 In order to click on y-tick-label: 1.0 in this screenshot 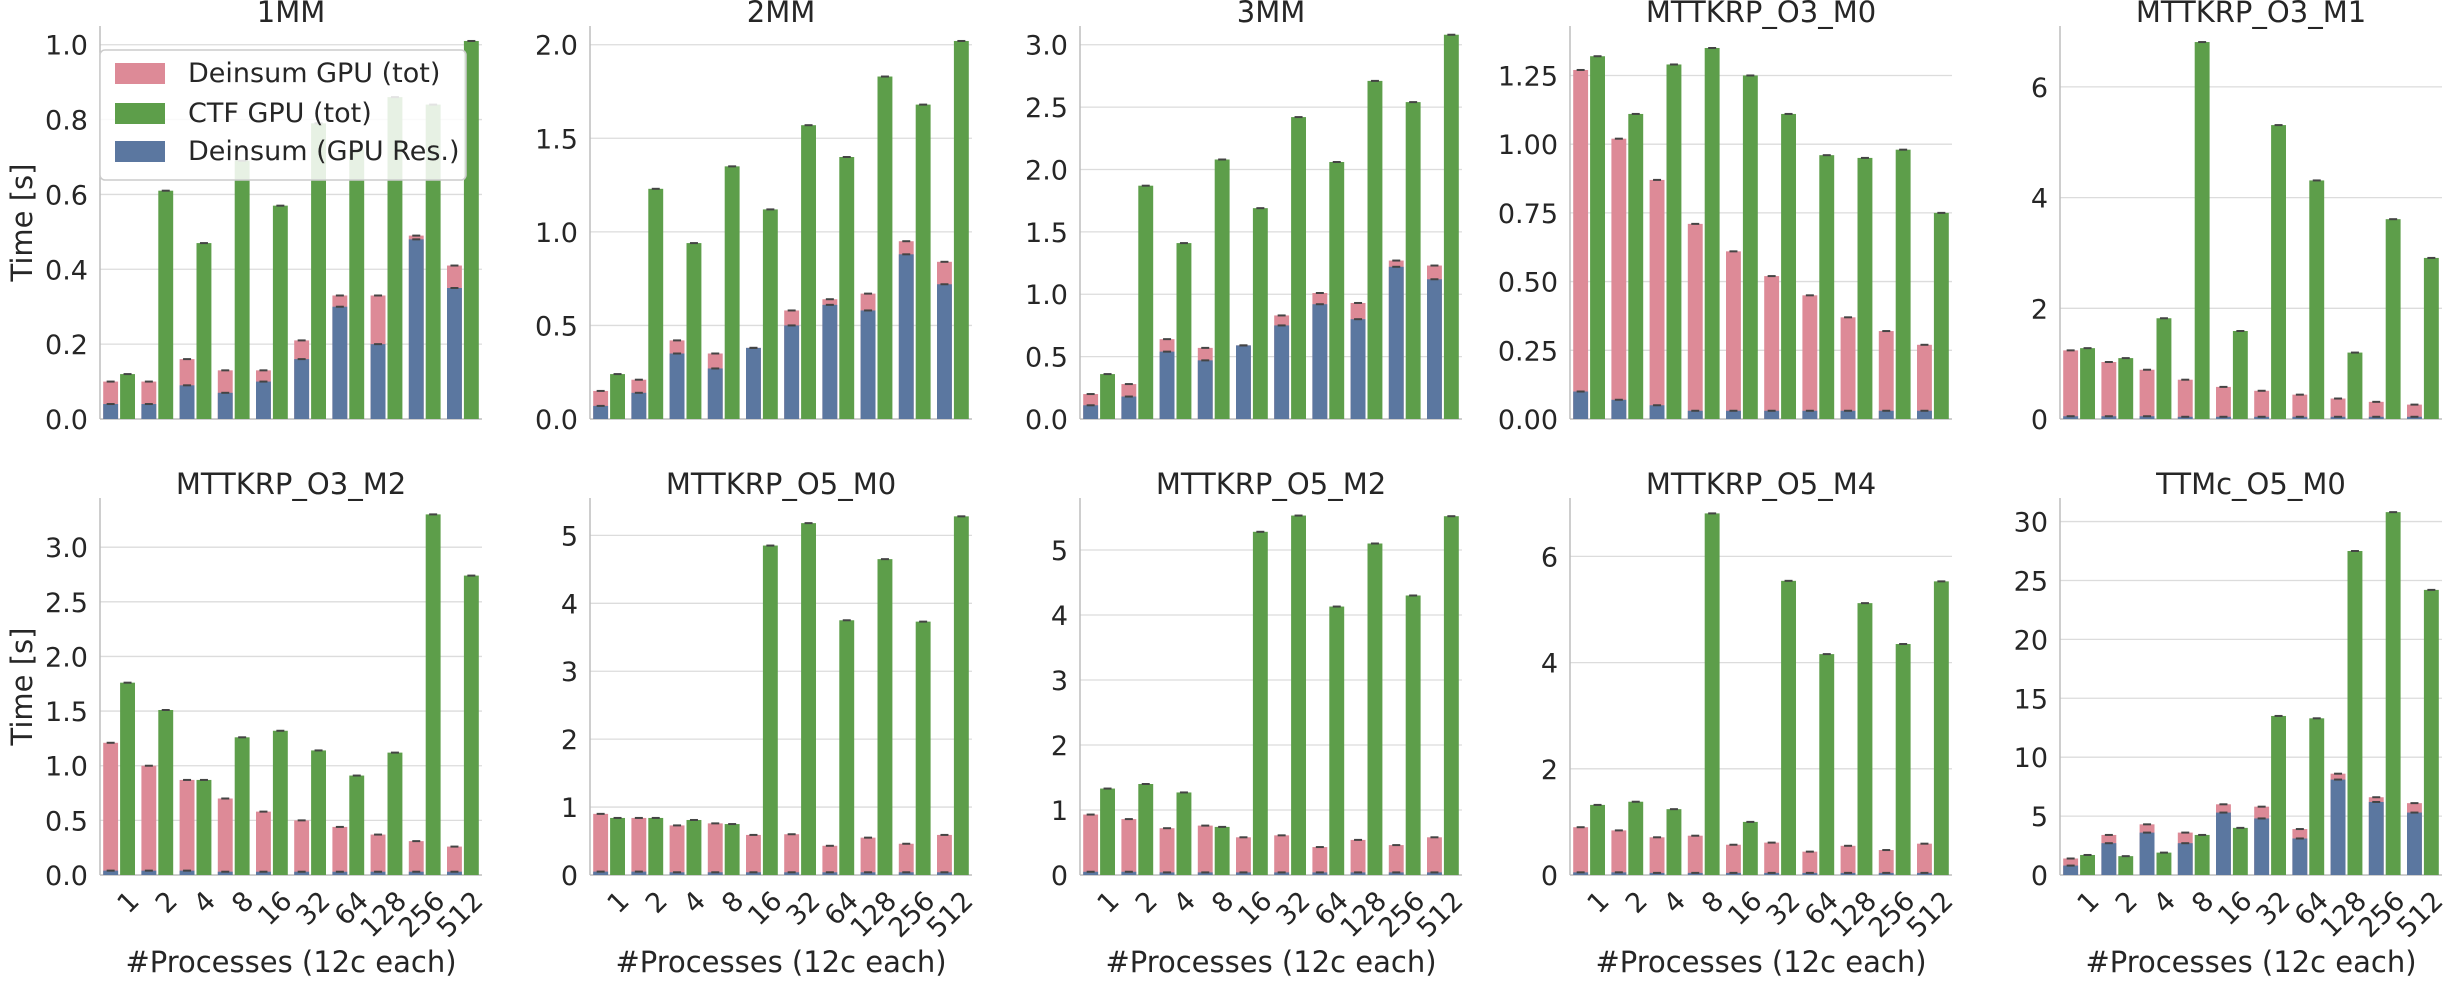, I will do `click(66, 767)`.